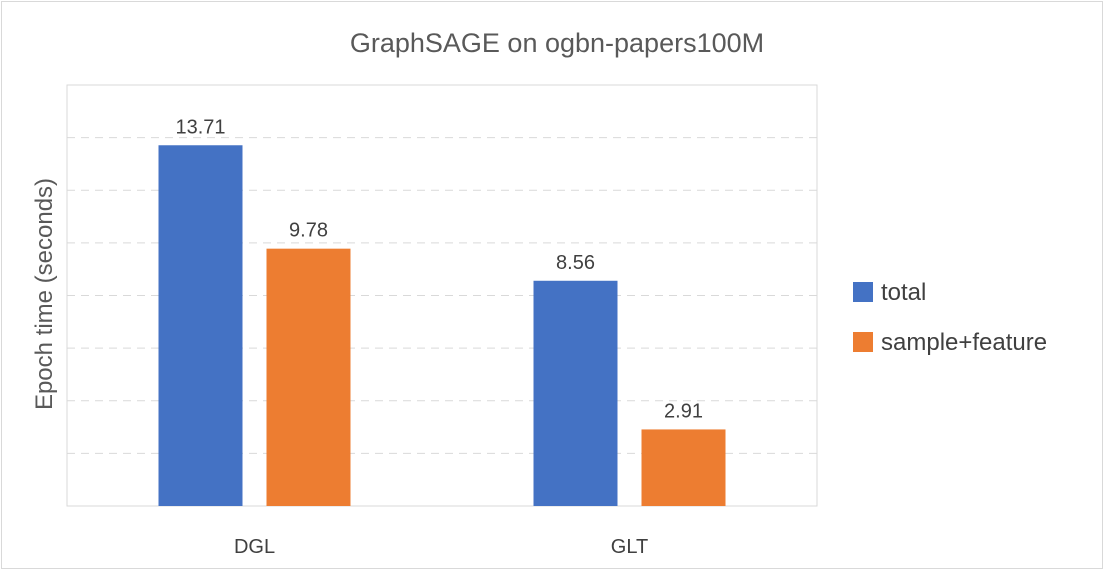  What do you see at coordinates (683, 411) in the screenshot?
I see `data-label: 2.91` at bounding box center [683, 411].